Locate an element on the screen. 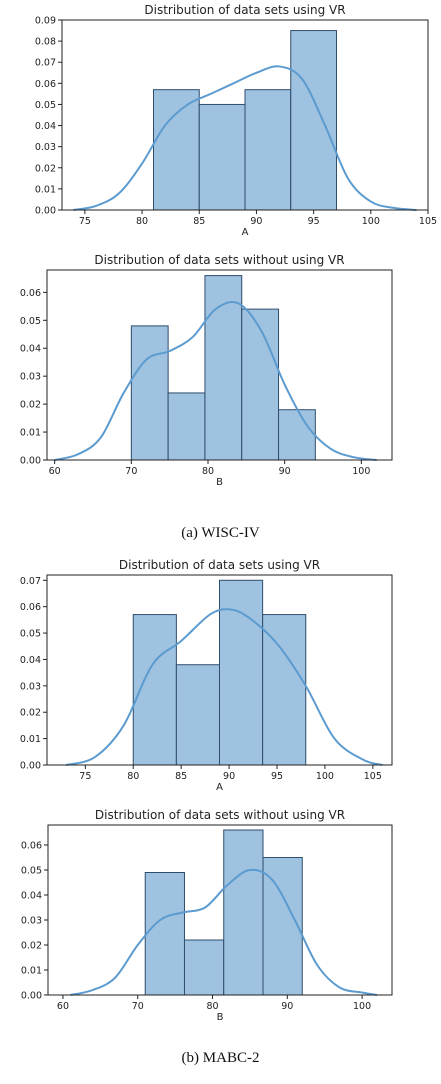 This screenshot has height=1084, width=441. caption-mabc-2: (b) MABC-2 is located at coordinates (220, 1058).